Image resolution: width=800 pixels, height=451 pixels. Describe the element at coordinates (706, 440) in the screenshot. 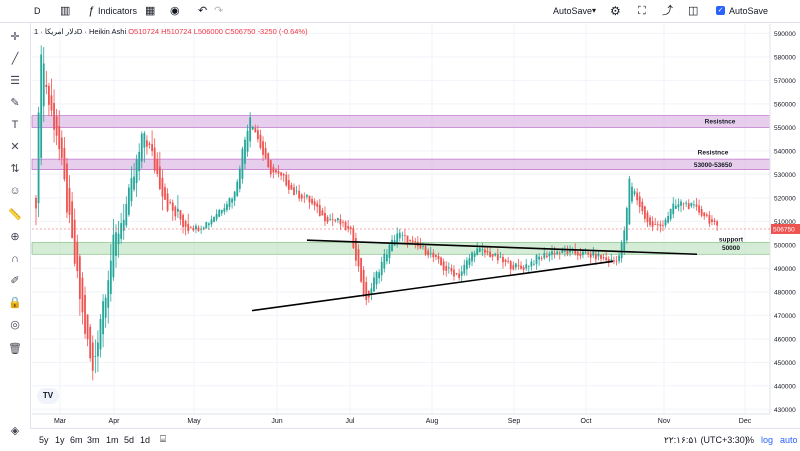

I see `clock-time: ۲۲:۱۶:۵۱ (UTC+3:30)` at that location.